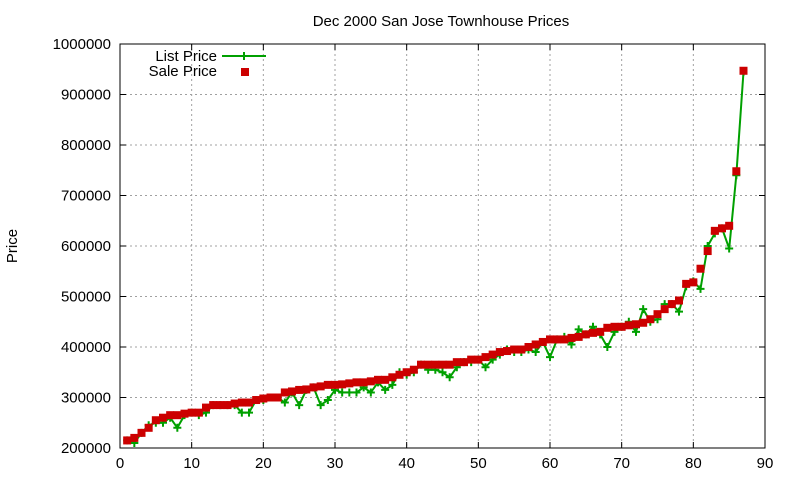  I want to click on y-axis-label: Price, so click(12, 246).